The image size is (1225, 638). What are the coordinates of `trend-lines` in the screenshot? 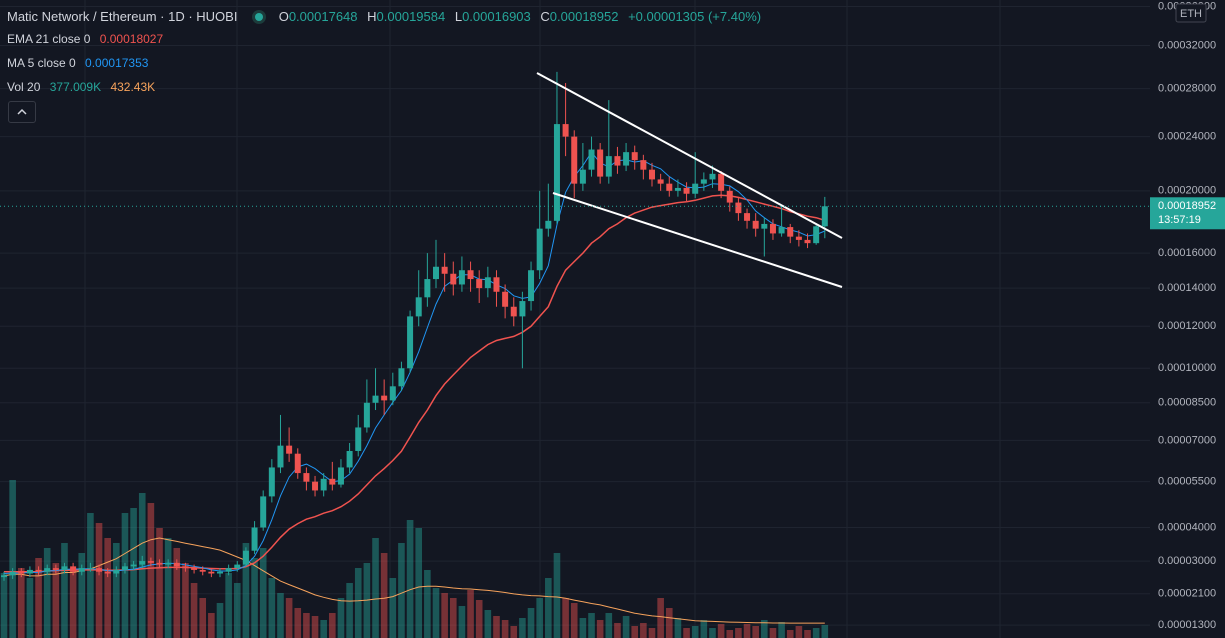 It's located at (689, 180).